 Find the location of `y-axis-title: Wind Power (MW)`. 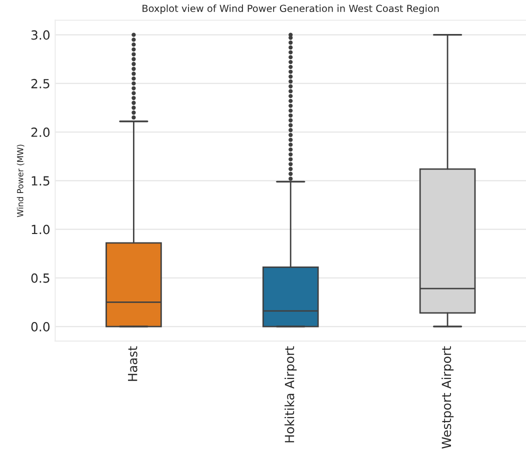

y-axis-title: Wind Power (MW) is located at coordinates (20, 181).